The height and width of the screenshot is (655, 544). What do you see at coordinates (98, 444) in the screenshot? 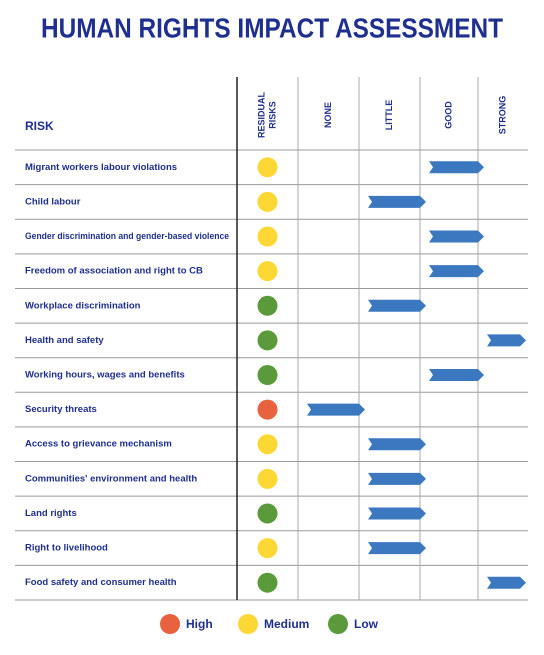
I see `risk-label: Access to grievance mechanism` at bounding box center [98, 444].